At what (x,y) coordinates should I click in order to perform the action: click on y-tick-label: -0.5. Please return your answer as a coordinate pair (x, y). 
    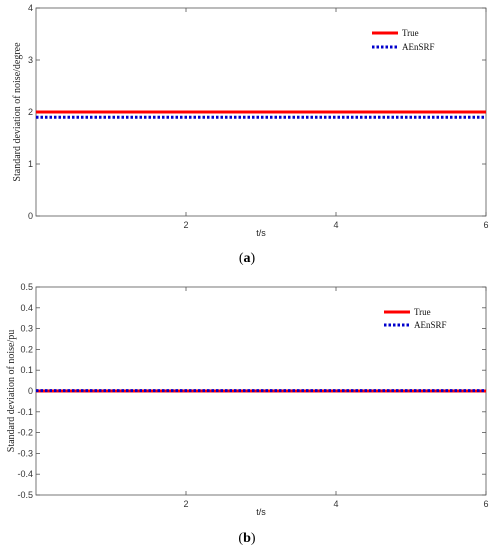
    Looking at the image, I should click on (25, 495).